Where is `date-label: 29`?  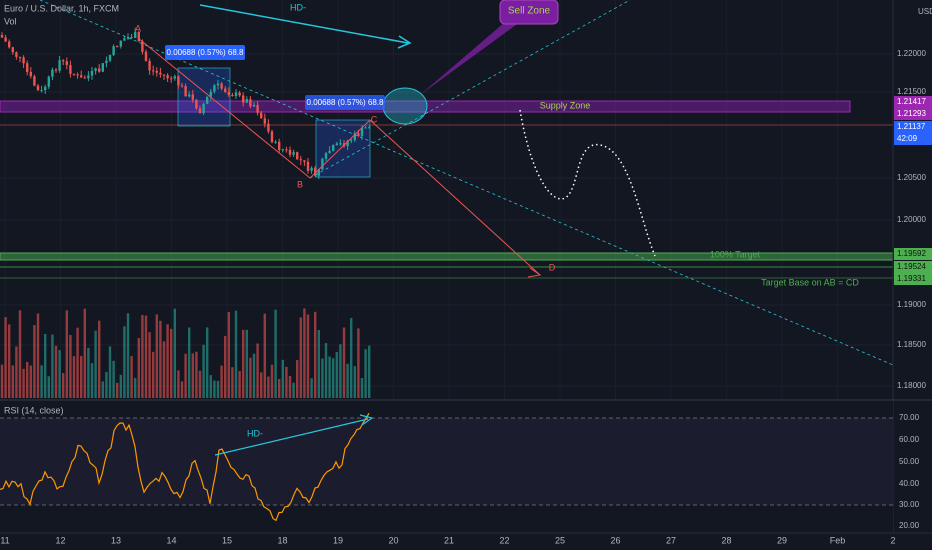
date-label: 29 is located at coordinates (782, 540).